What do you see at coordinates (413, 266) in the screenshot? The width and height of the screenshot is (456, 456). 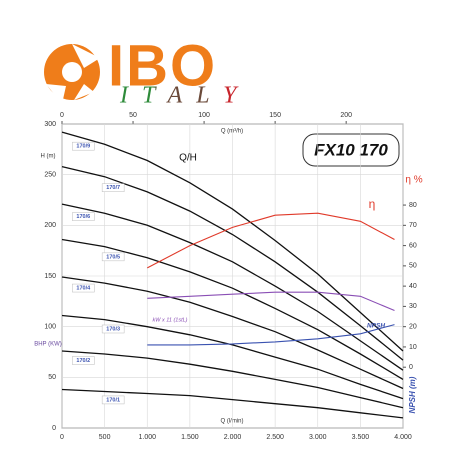 I see `y2-tick-label: 50` at bounding box center [413, 266].